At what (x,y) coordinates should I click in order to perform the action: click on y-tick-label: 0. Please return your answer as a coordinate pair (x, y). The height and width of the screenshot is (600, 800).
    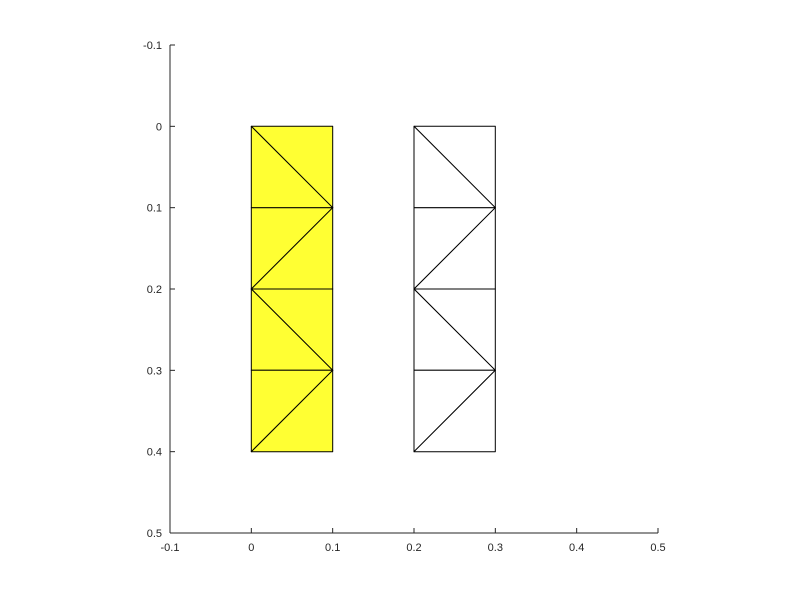
    Looking at the image, I should click on (159, 127).